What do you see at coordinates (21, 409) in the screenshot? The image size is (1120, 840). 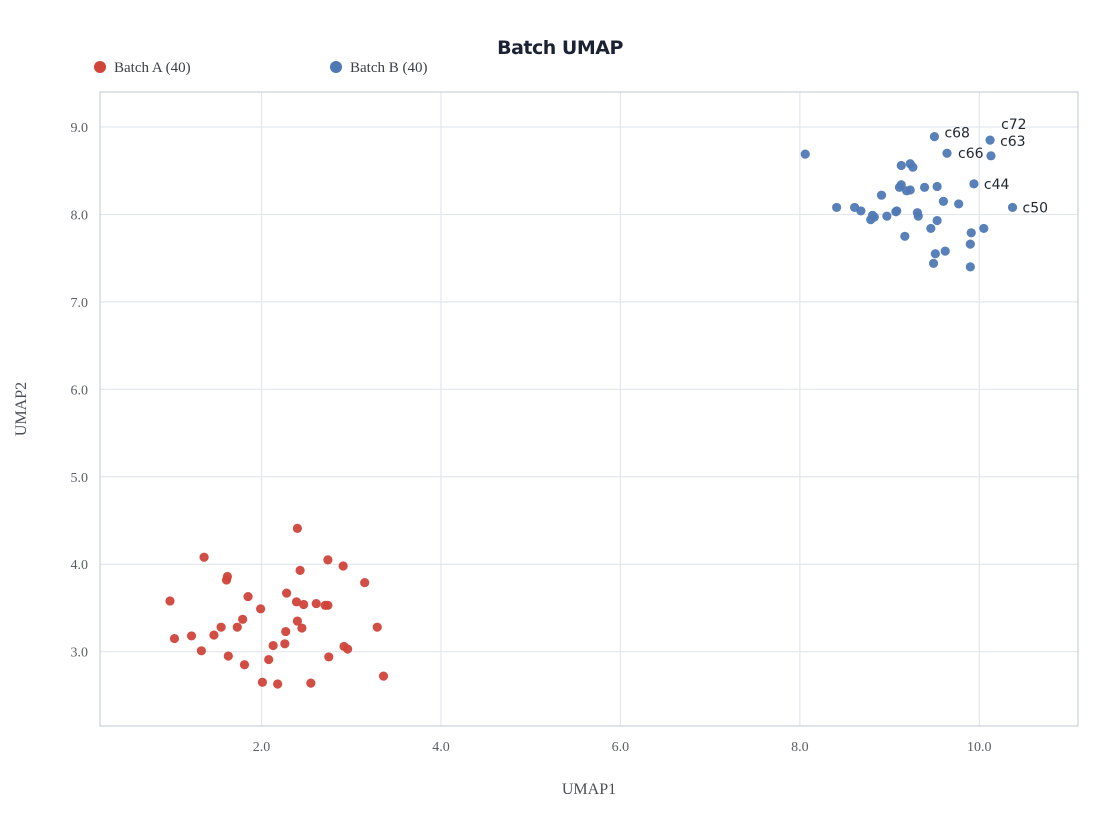 I see `y-axis-label: UMAP2` at bounding box center [21, 409].